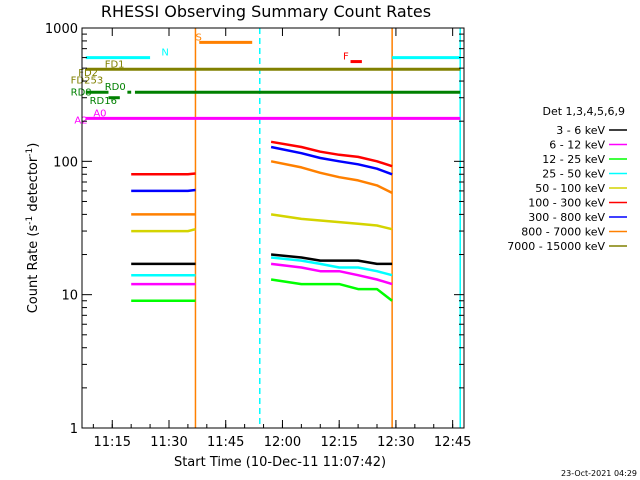 The width and height of the screenshot is (640, 480). I want to click on legend-label: 3 - 6 keV, so click(580, 130).